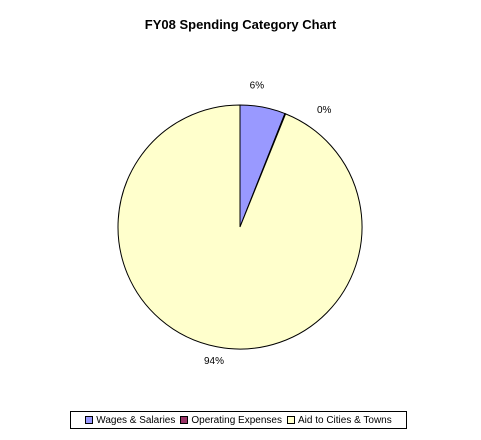 The image size is (481, 440). I want to click on legend-item-aid: Aid to Cities & Towns, so click(339, 420).